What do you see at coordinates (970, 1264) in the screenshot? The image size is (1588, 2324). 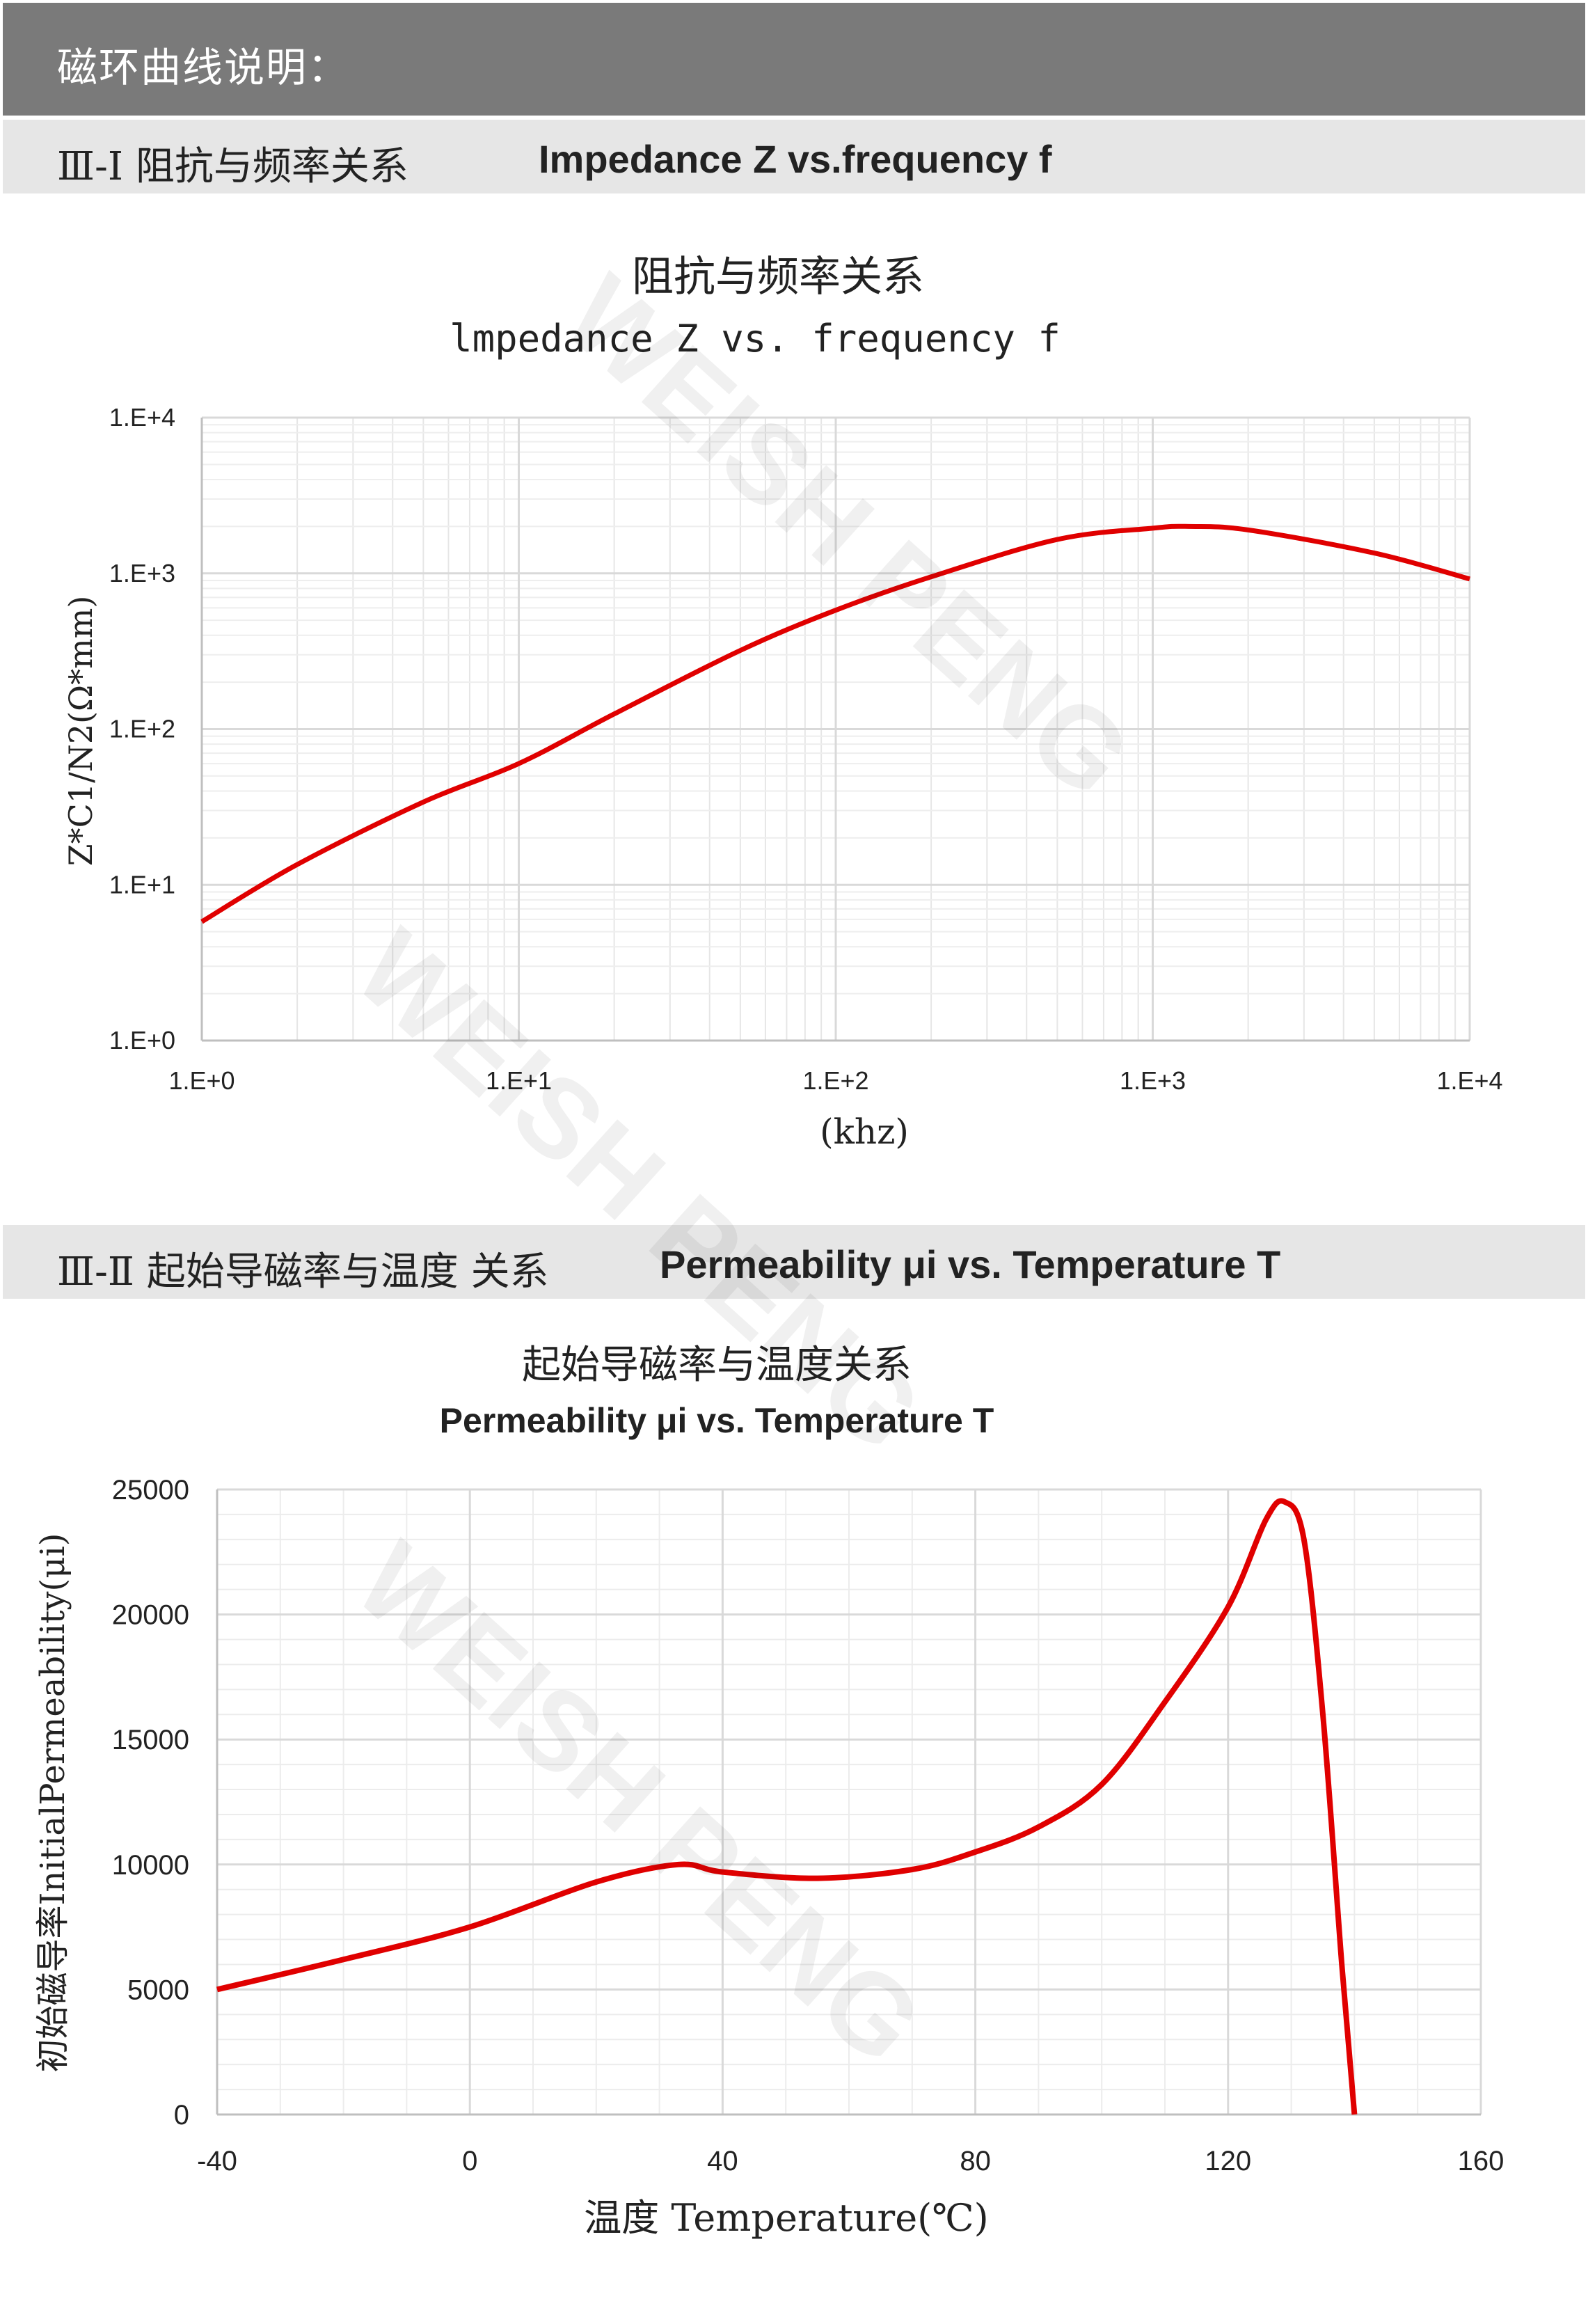 I see `section-title-en: Permeability μi vs. Temperature T` at bounding box center [970, 1264].